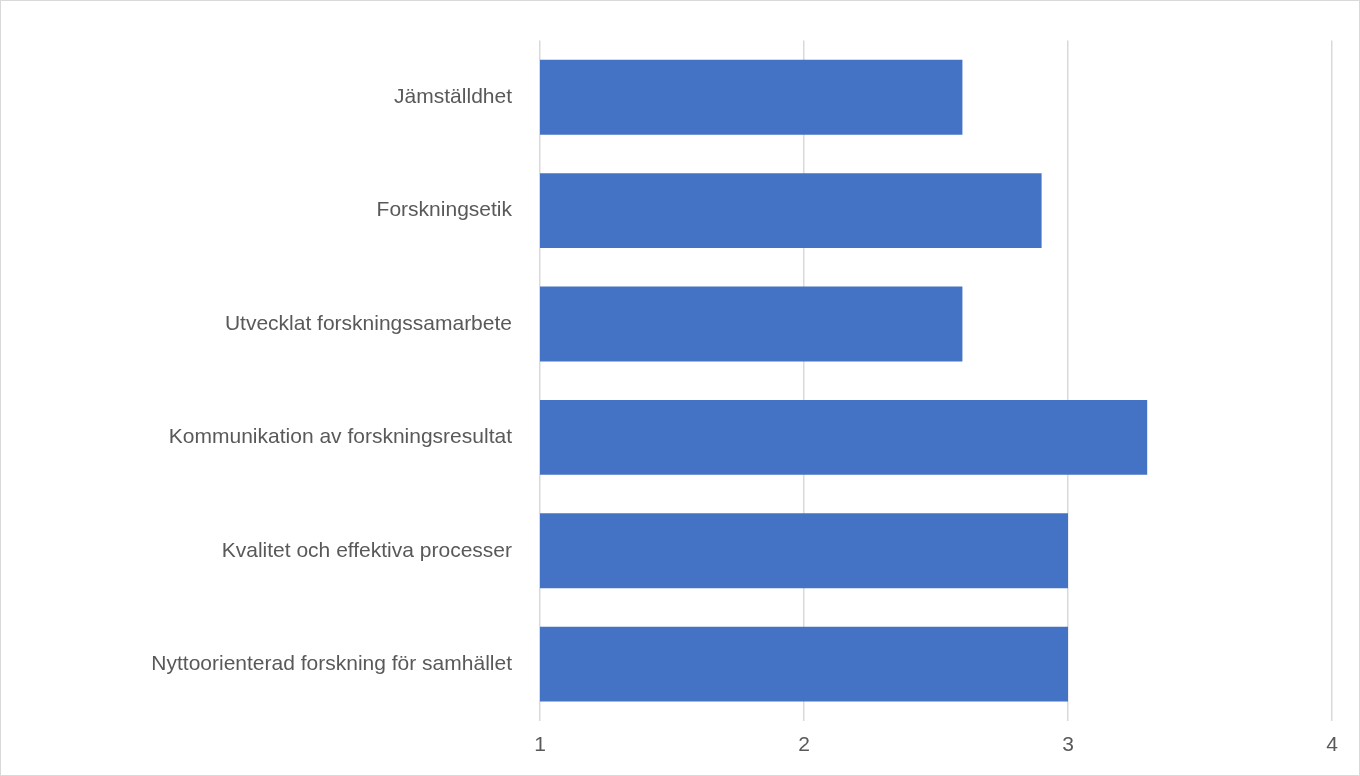  I want to click on y-tick-label: Utvecklat forskningssamarbete, so click(368, 322).